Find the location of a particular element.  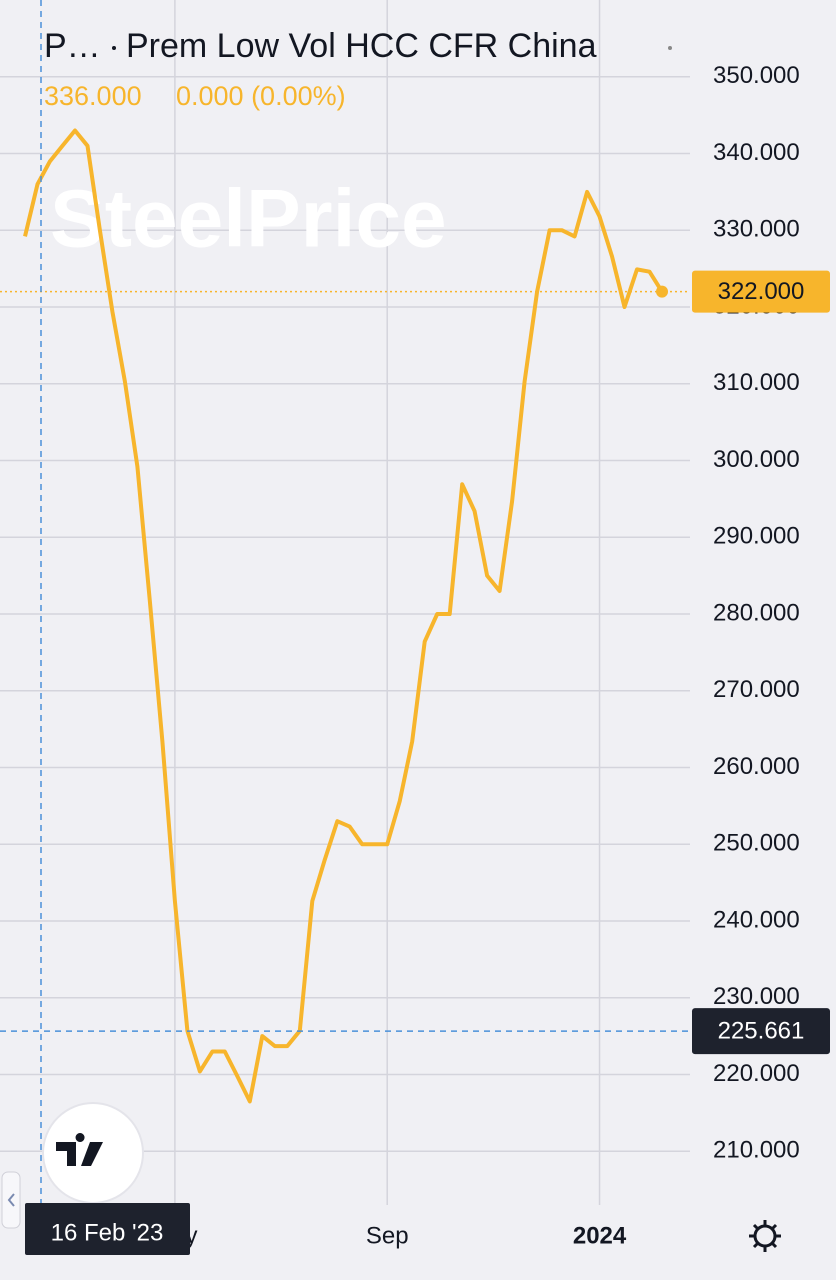

y-tick-label: 350.000 is located at coordinates (756, 75).